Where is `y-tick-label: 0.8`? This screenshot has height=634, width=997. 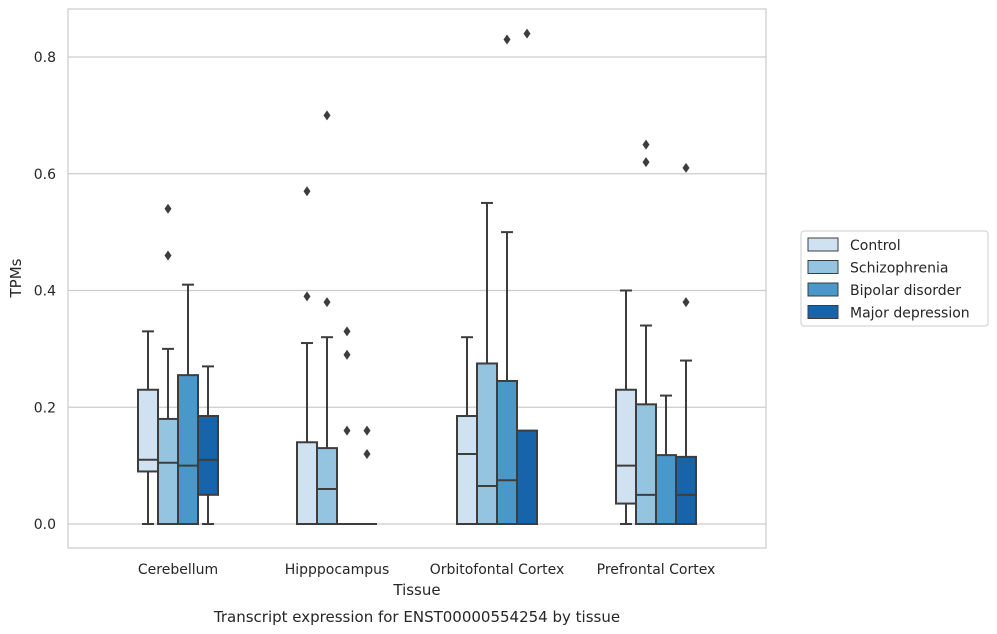
y-tick-label: 0.8 is located at coordinates (45, 58).